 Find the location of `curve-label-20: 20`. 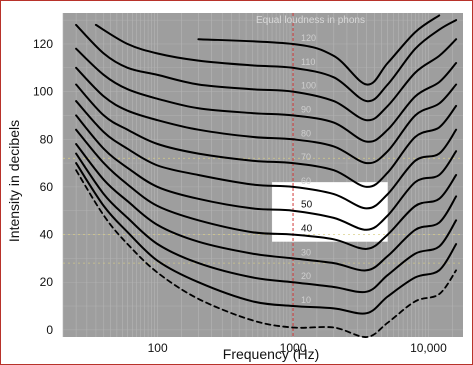

curve-label-20: 20 is located at coordinates (306, 276).